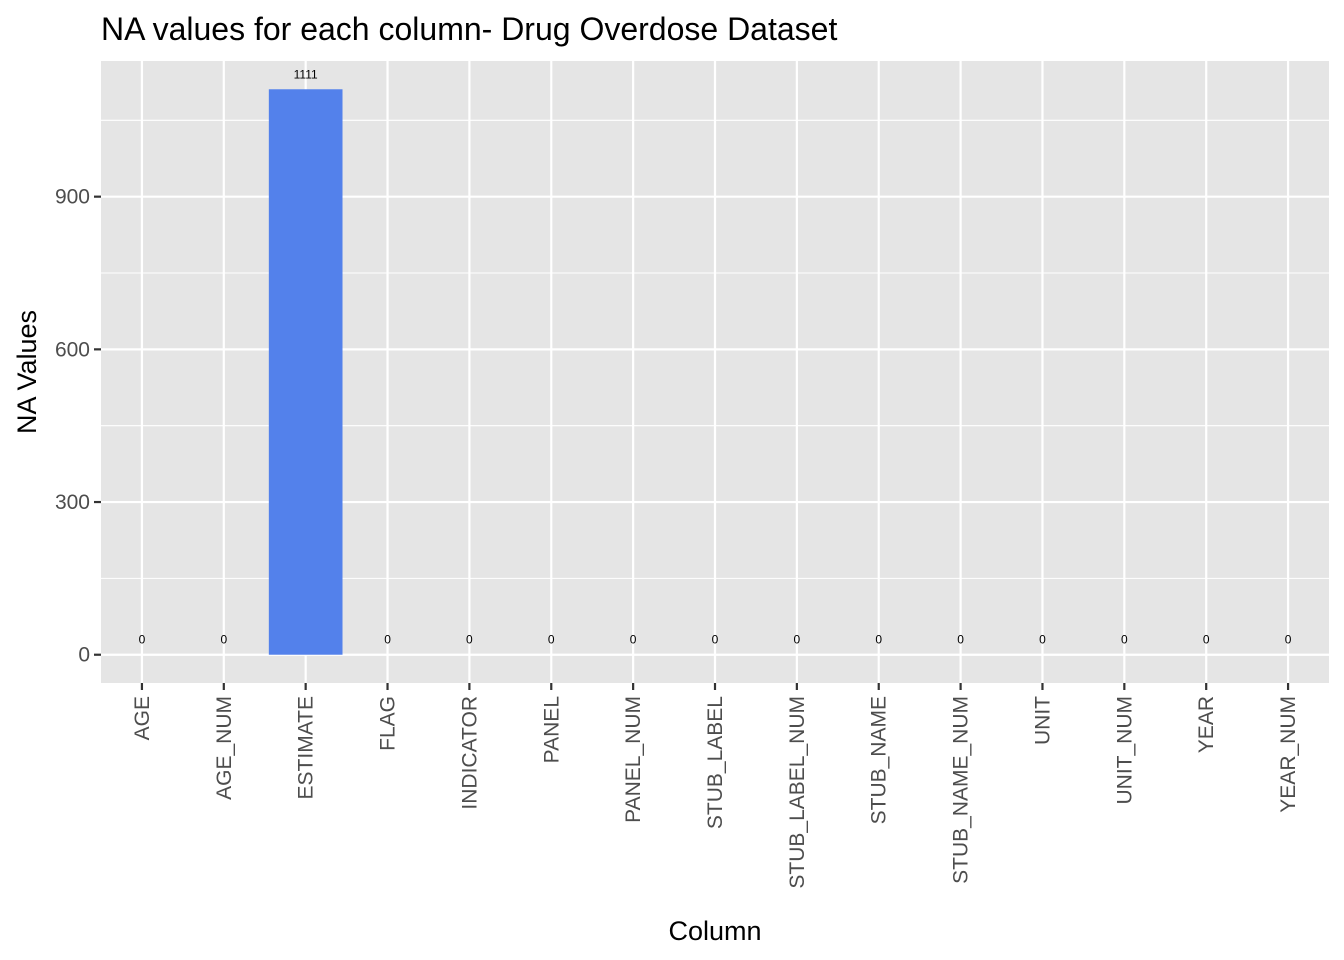  I want to click on data-label: 1111, so click(306, 74).